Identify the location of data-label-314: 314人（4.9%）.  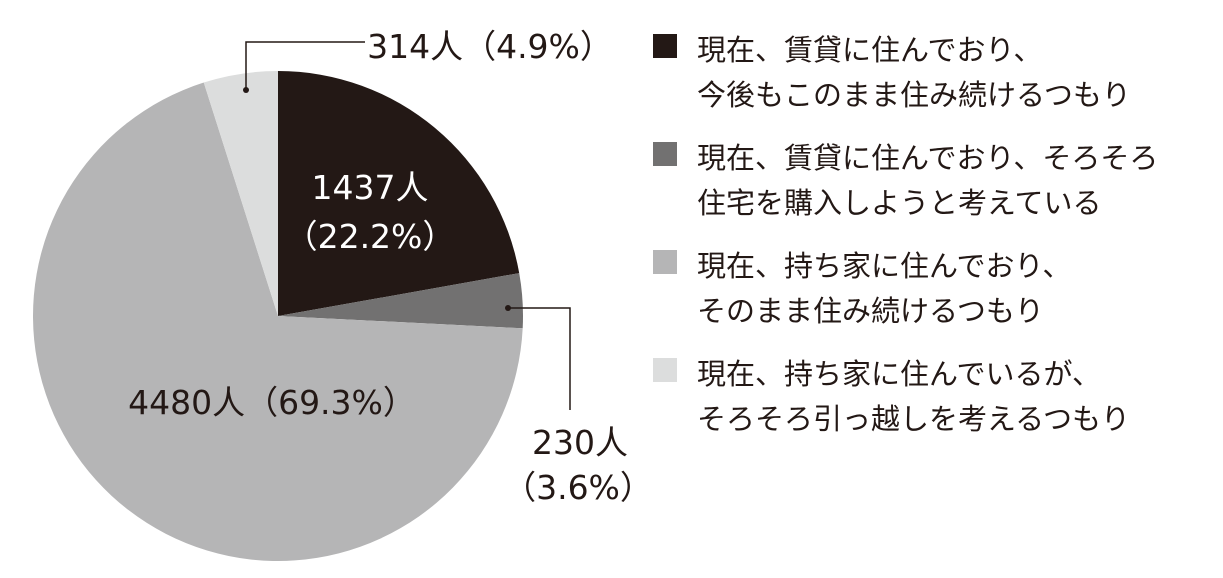
(490, 46).